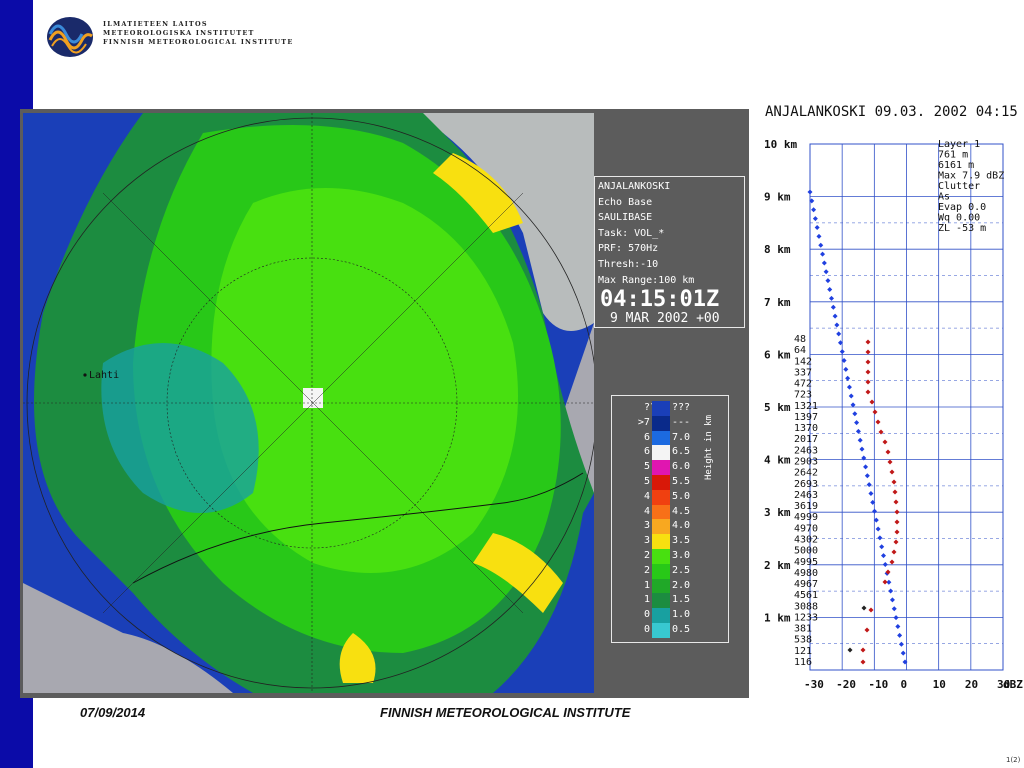  I want to click on legend-max: 4.0, so click(681, 526).